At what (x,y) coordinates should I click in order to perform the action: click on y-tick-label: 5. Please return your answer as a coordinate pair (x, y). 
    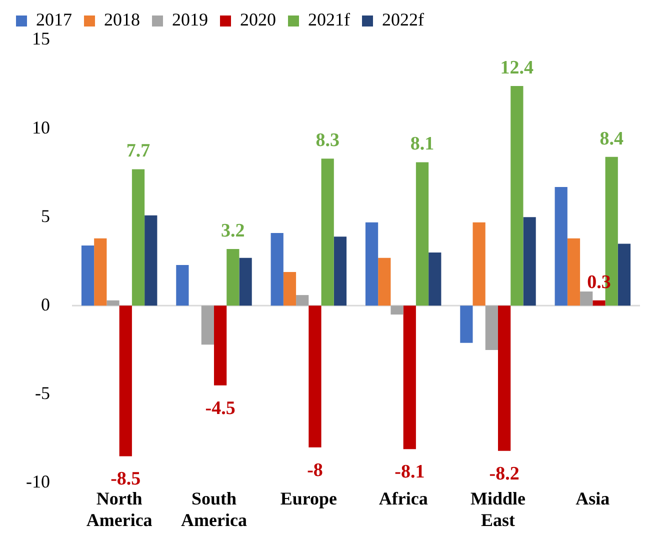
    Looking at the image, I should click on (45, 216).